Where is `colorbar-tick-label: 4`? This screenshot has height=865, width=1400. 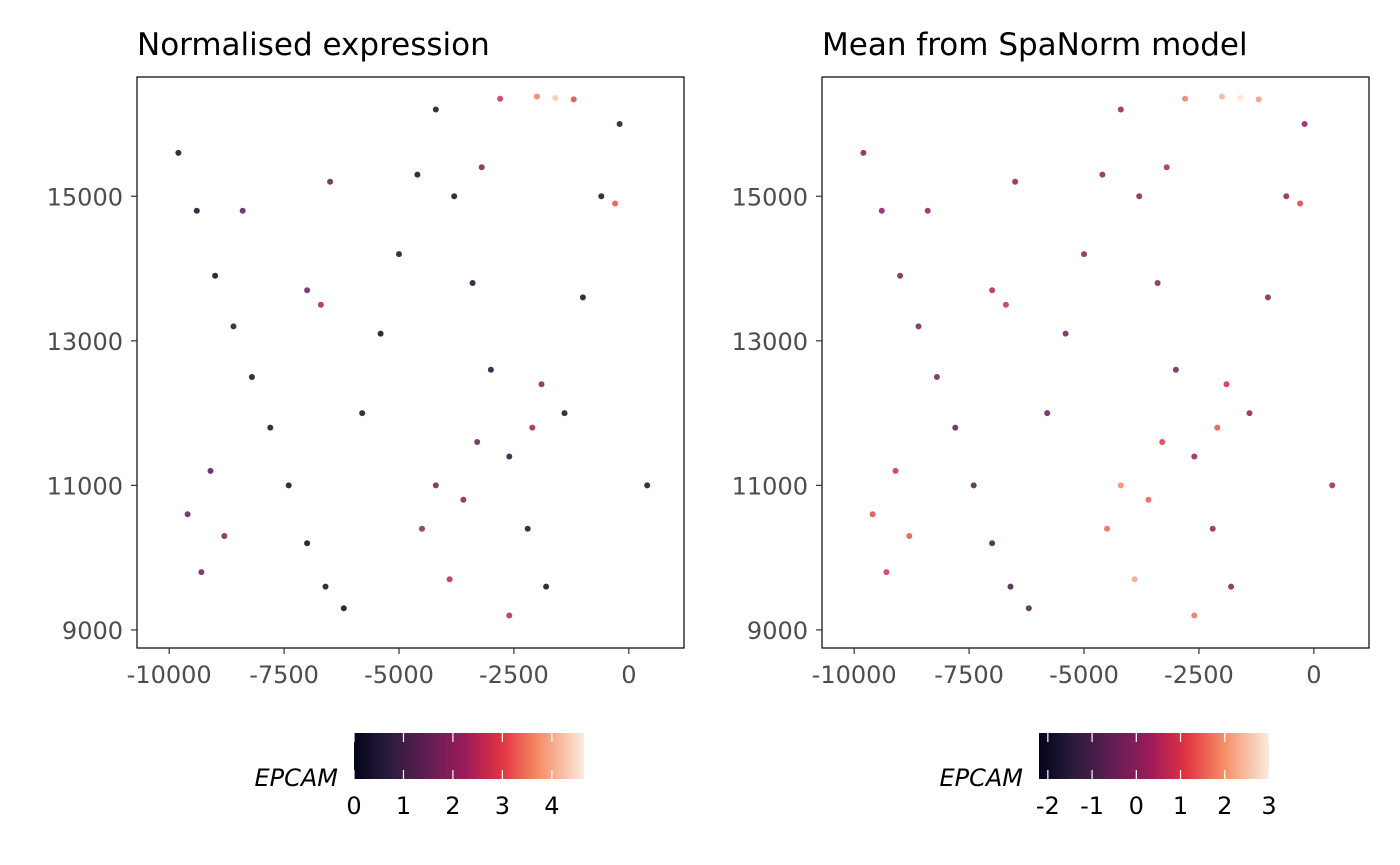 colorbar-tick-label: 4 is located at coordinates (551, 806).